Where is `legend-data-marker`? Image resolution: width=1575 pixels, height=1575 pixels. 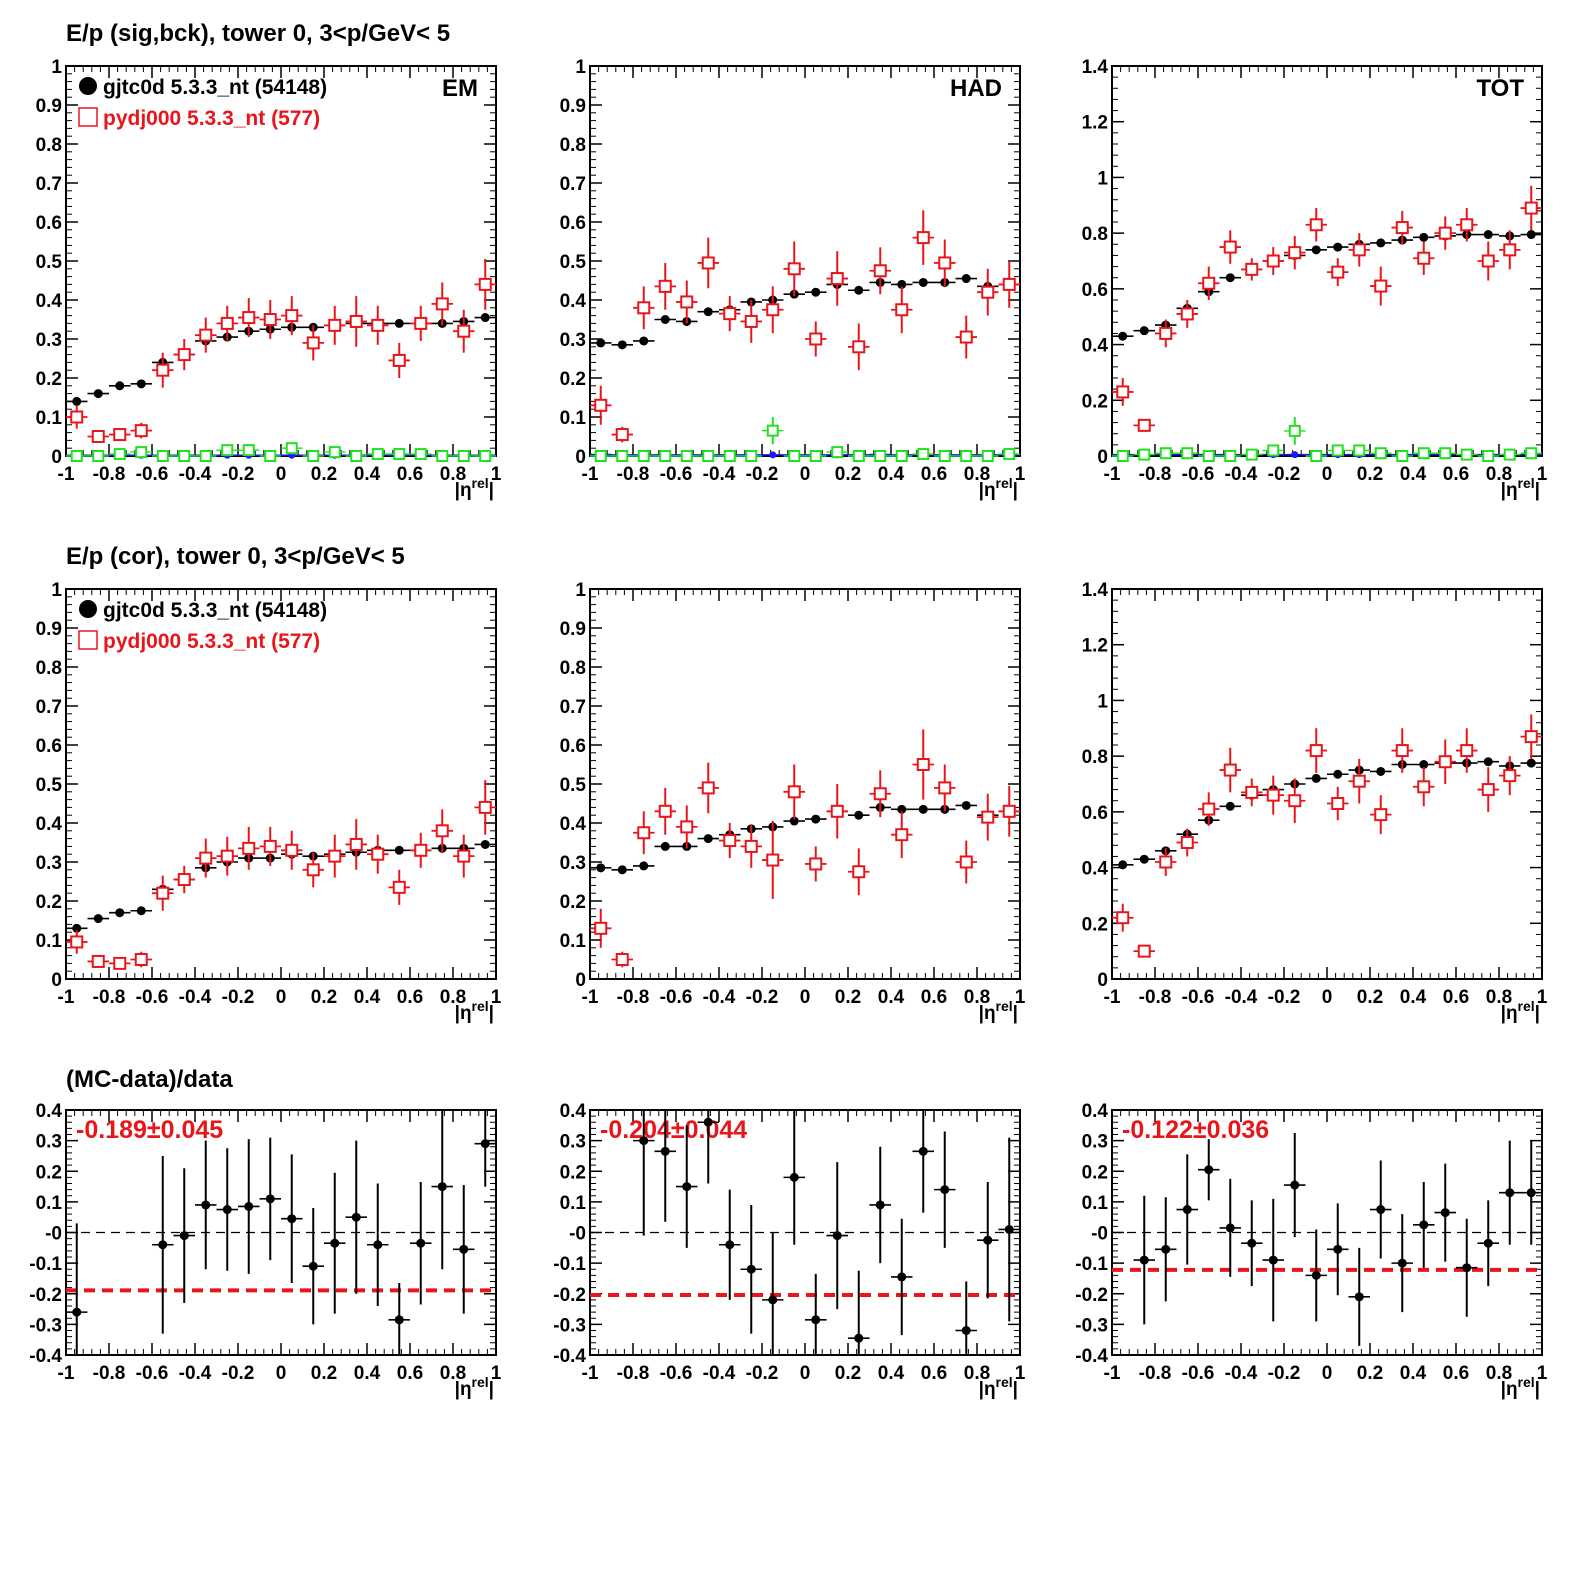
legend-data-marker is located at coordinates (88, 86).